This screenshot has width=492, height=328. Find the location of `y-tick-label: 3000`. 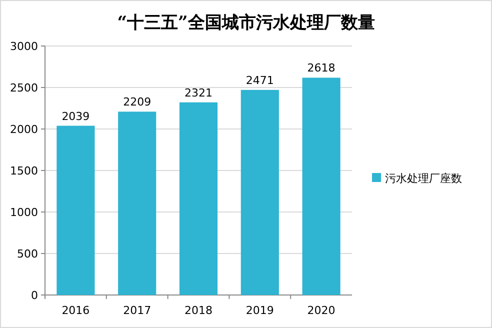

y-tick-label: 3000 is located at coordinates (24, 46).